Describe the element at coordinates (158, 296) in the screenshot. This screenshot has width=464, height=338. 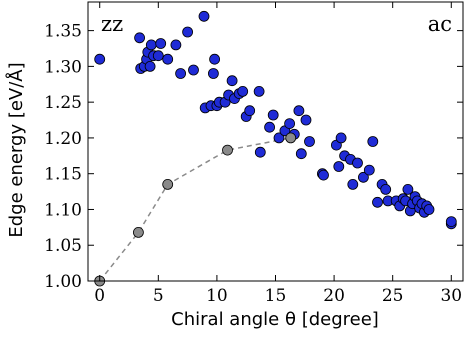
I see `x-tick-label: 5` at that location.